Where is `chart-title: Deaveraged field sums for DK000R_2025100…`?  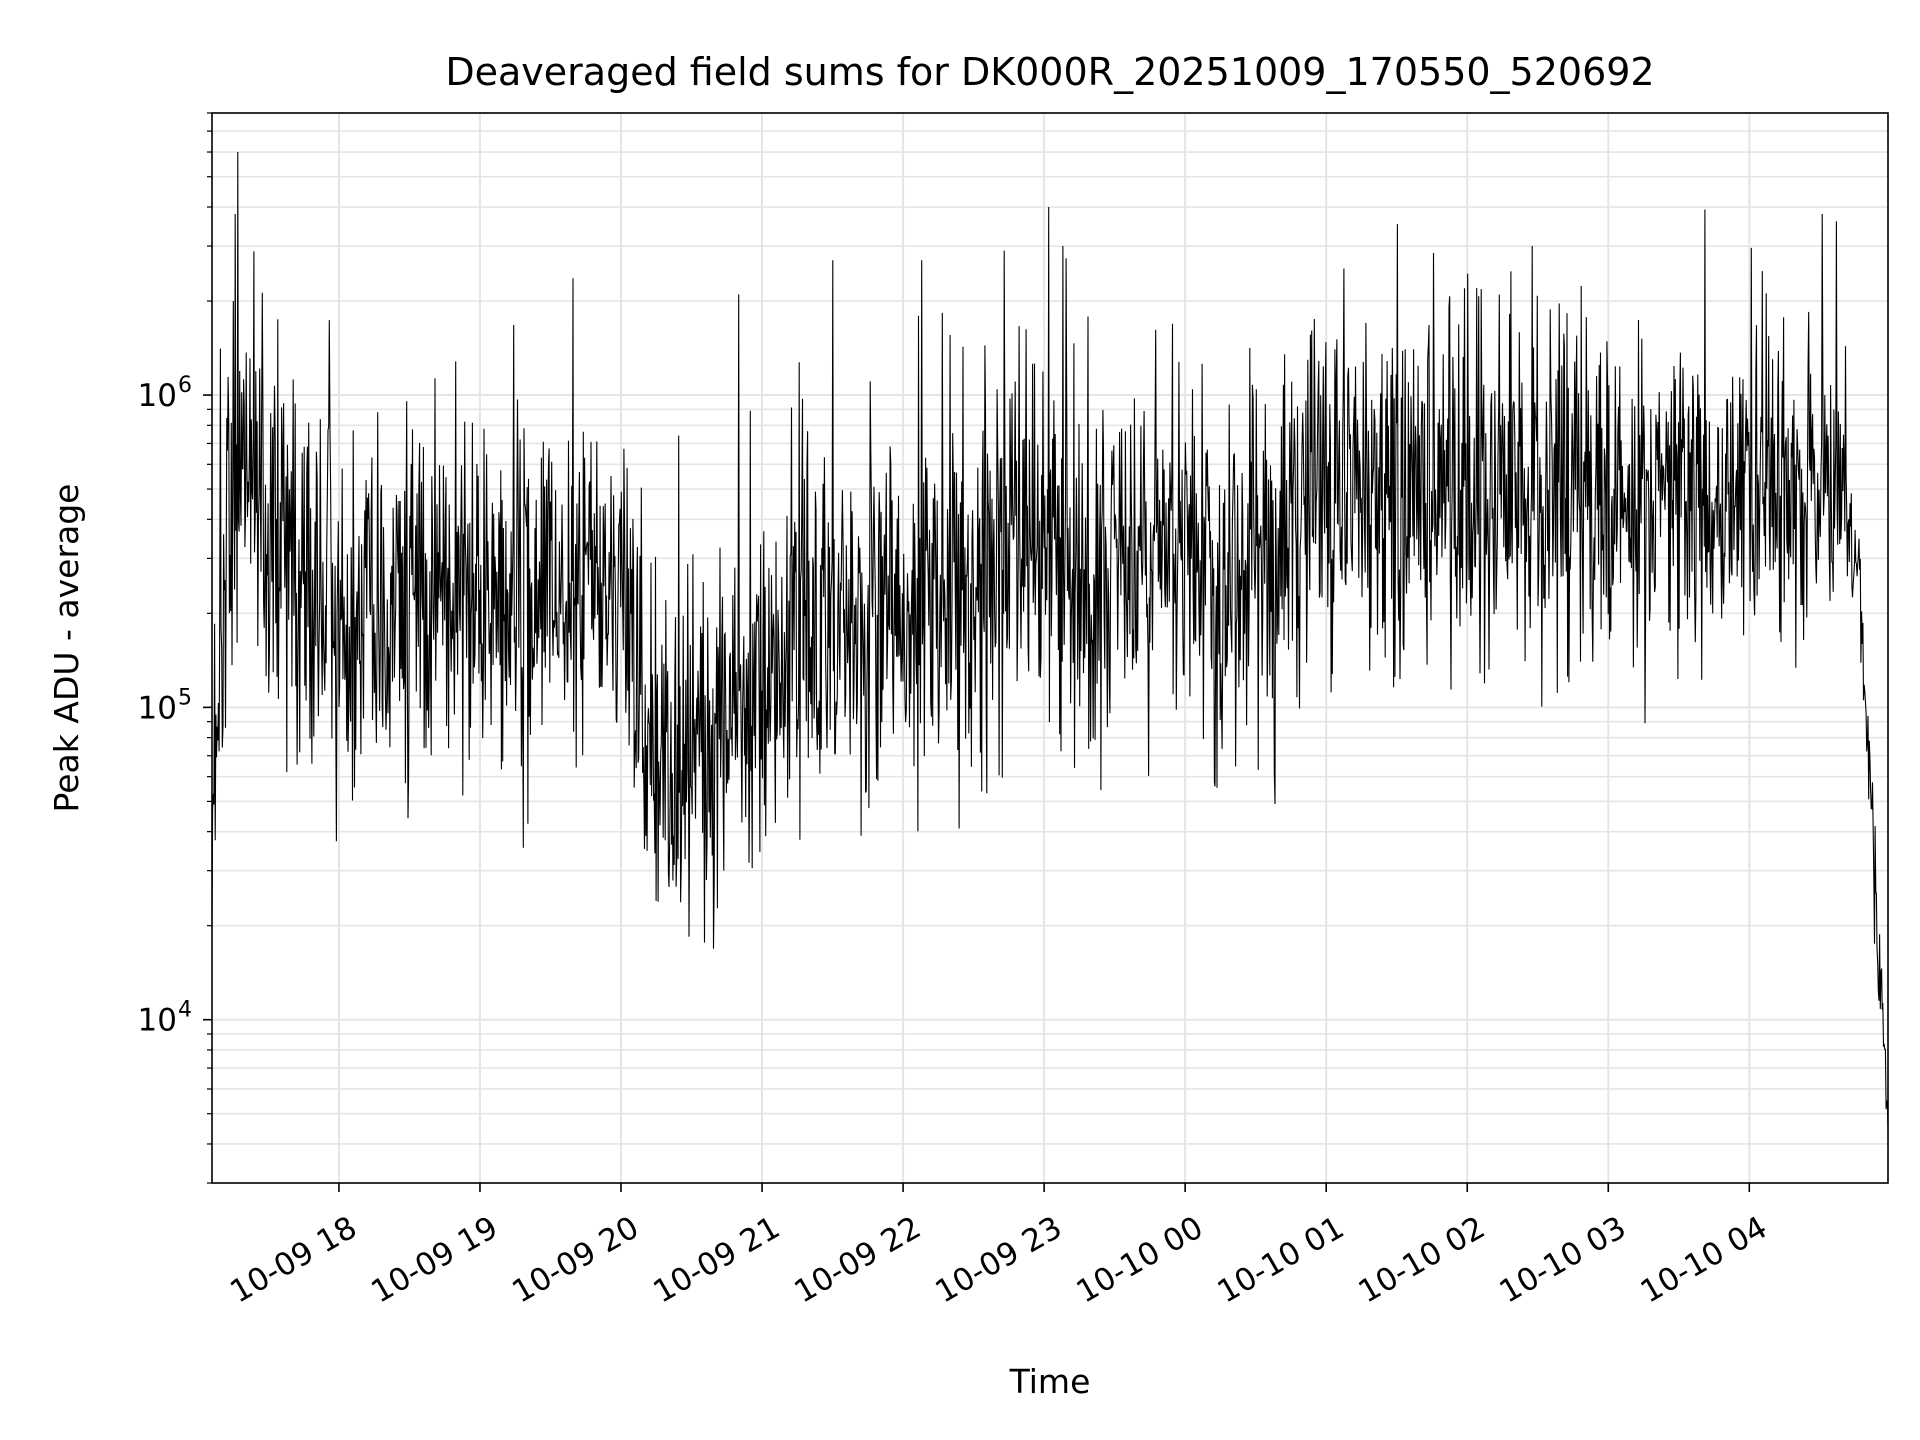
chart-title: Deaveraged field sums for DK000R_2025100… is located at coordinates (1049, 72).